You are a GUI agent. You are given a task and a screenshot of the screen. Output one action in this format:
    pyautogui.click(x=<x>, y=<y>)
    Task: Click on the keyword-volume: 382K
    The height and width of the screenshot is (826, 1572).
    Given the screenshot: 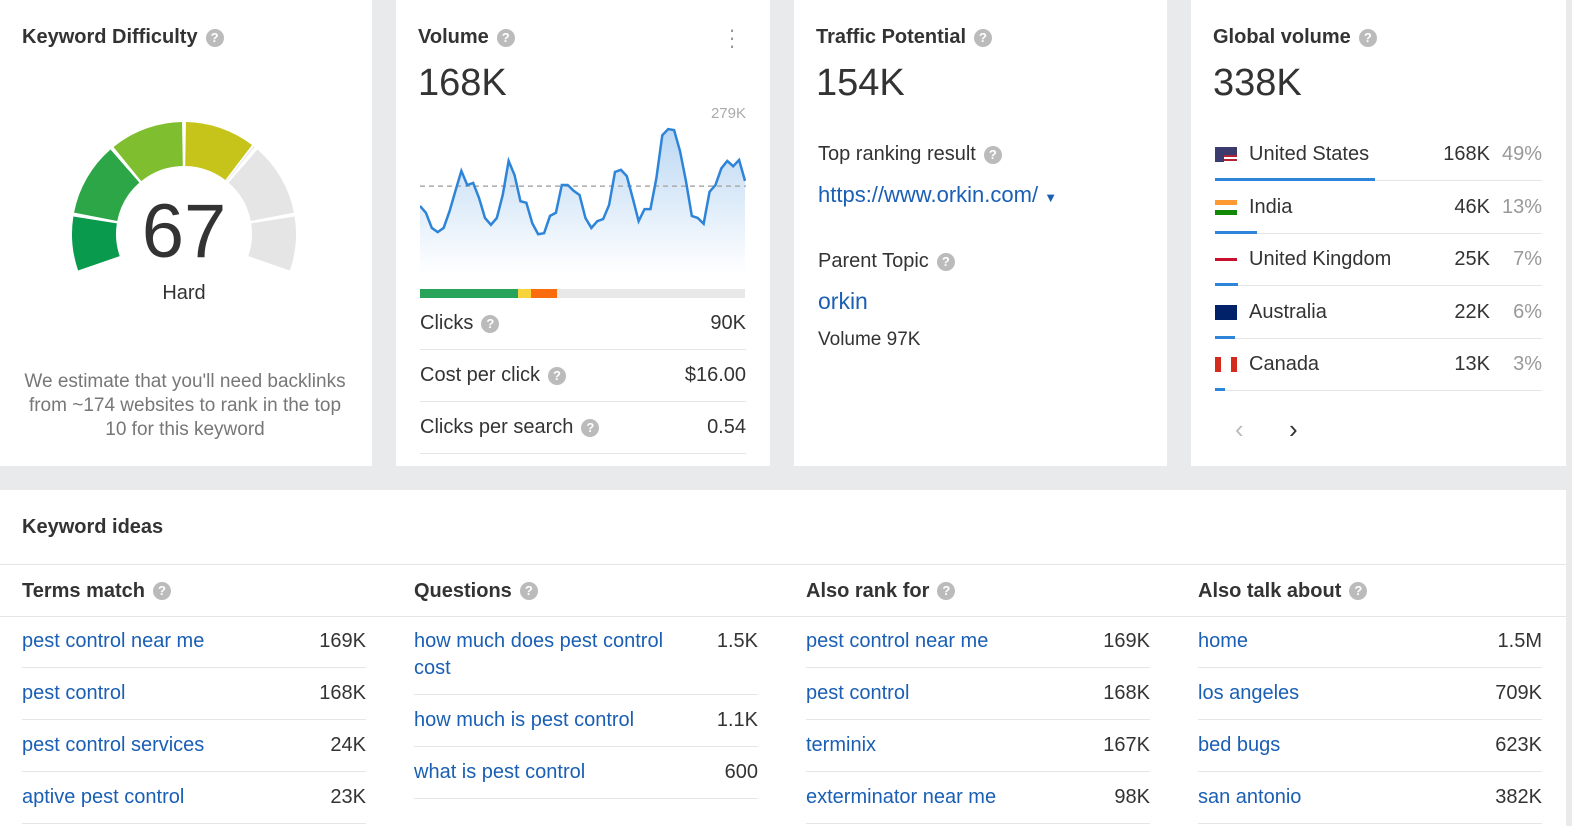 What is the action you would take?
    pyautogui.click(x=1518, y=797)
    